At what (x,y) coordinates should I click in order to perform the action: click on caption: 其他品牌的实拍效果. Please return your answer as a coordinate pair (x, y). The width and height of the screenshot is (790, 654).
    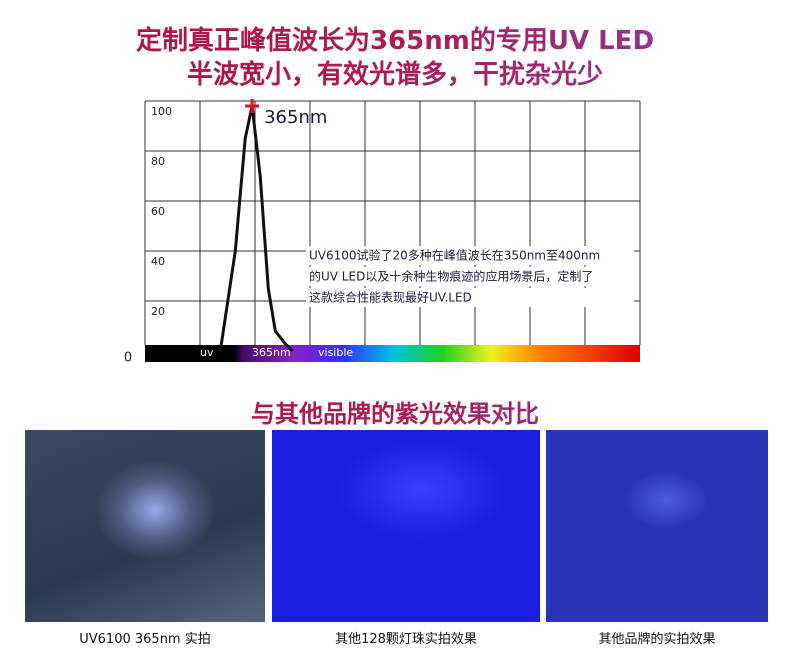
    Looking at the image, I should click on (657, 639).